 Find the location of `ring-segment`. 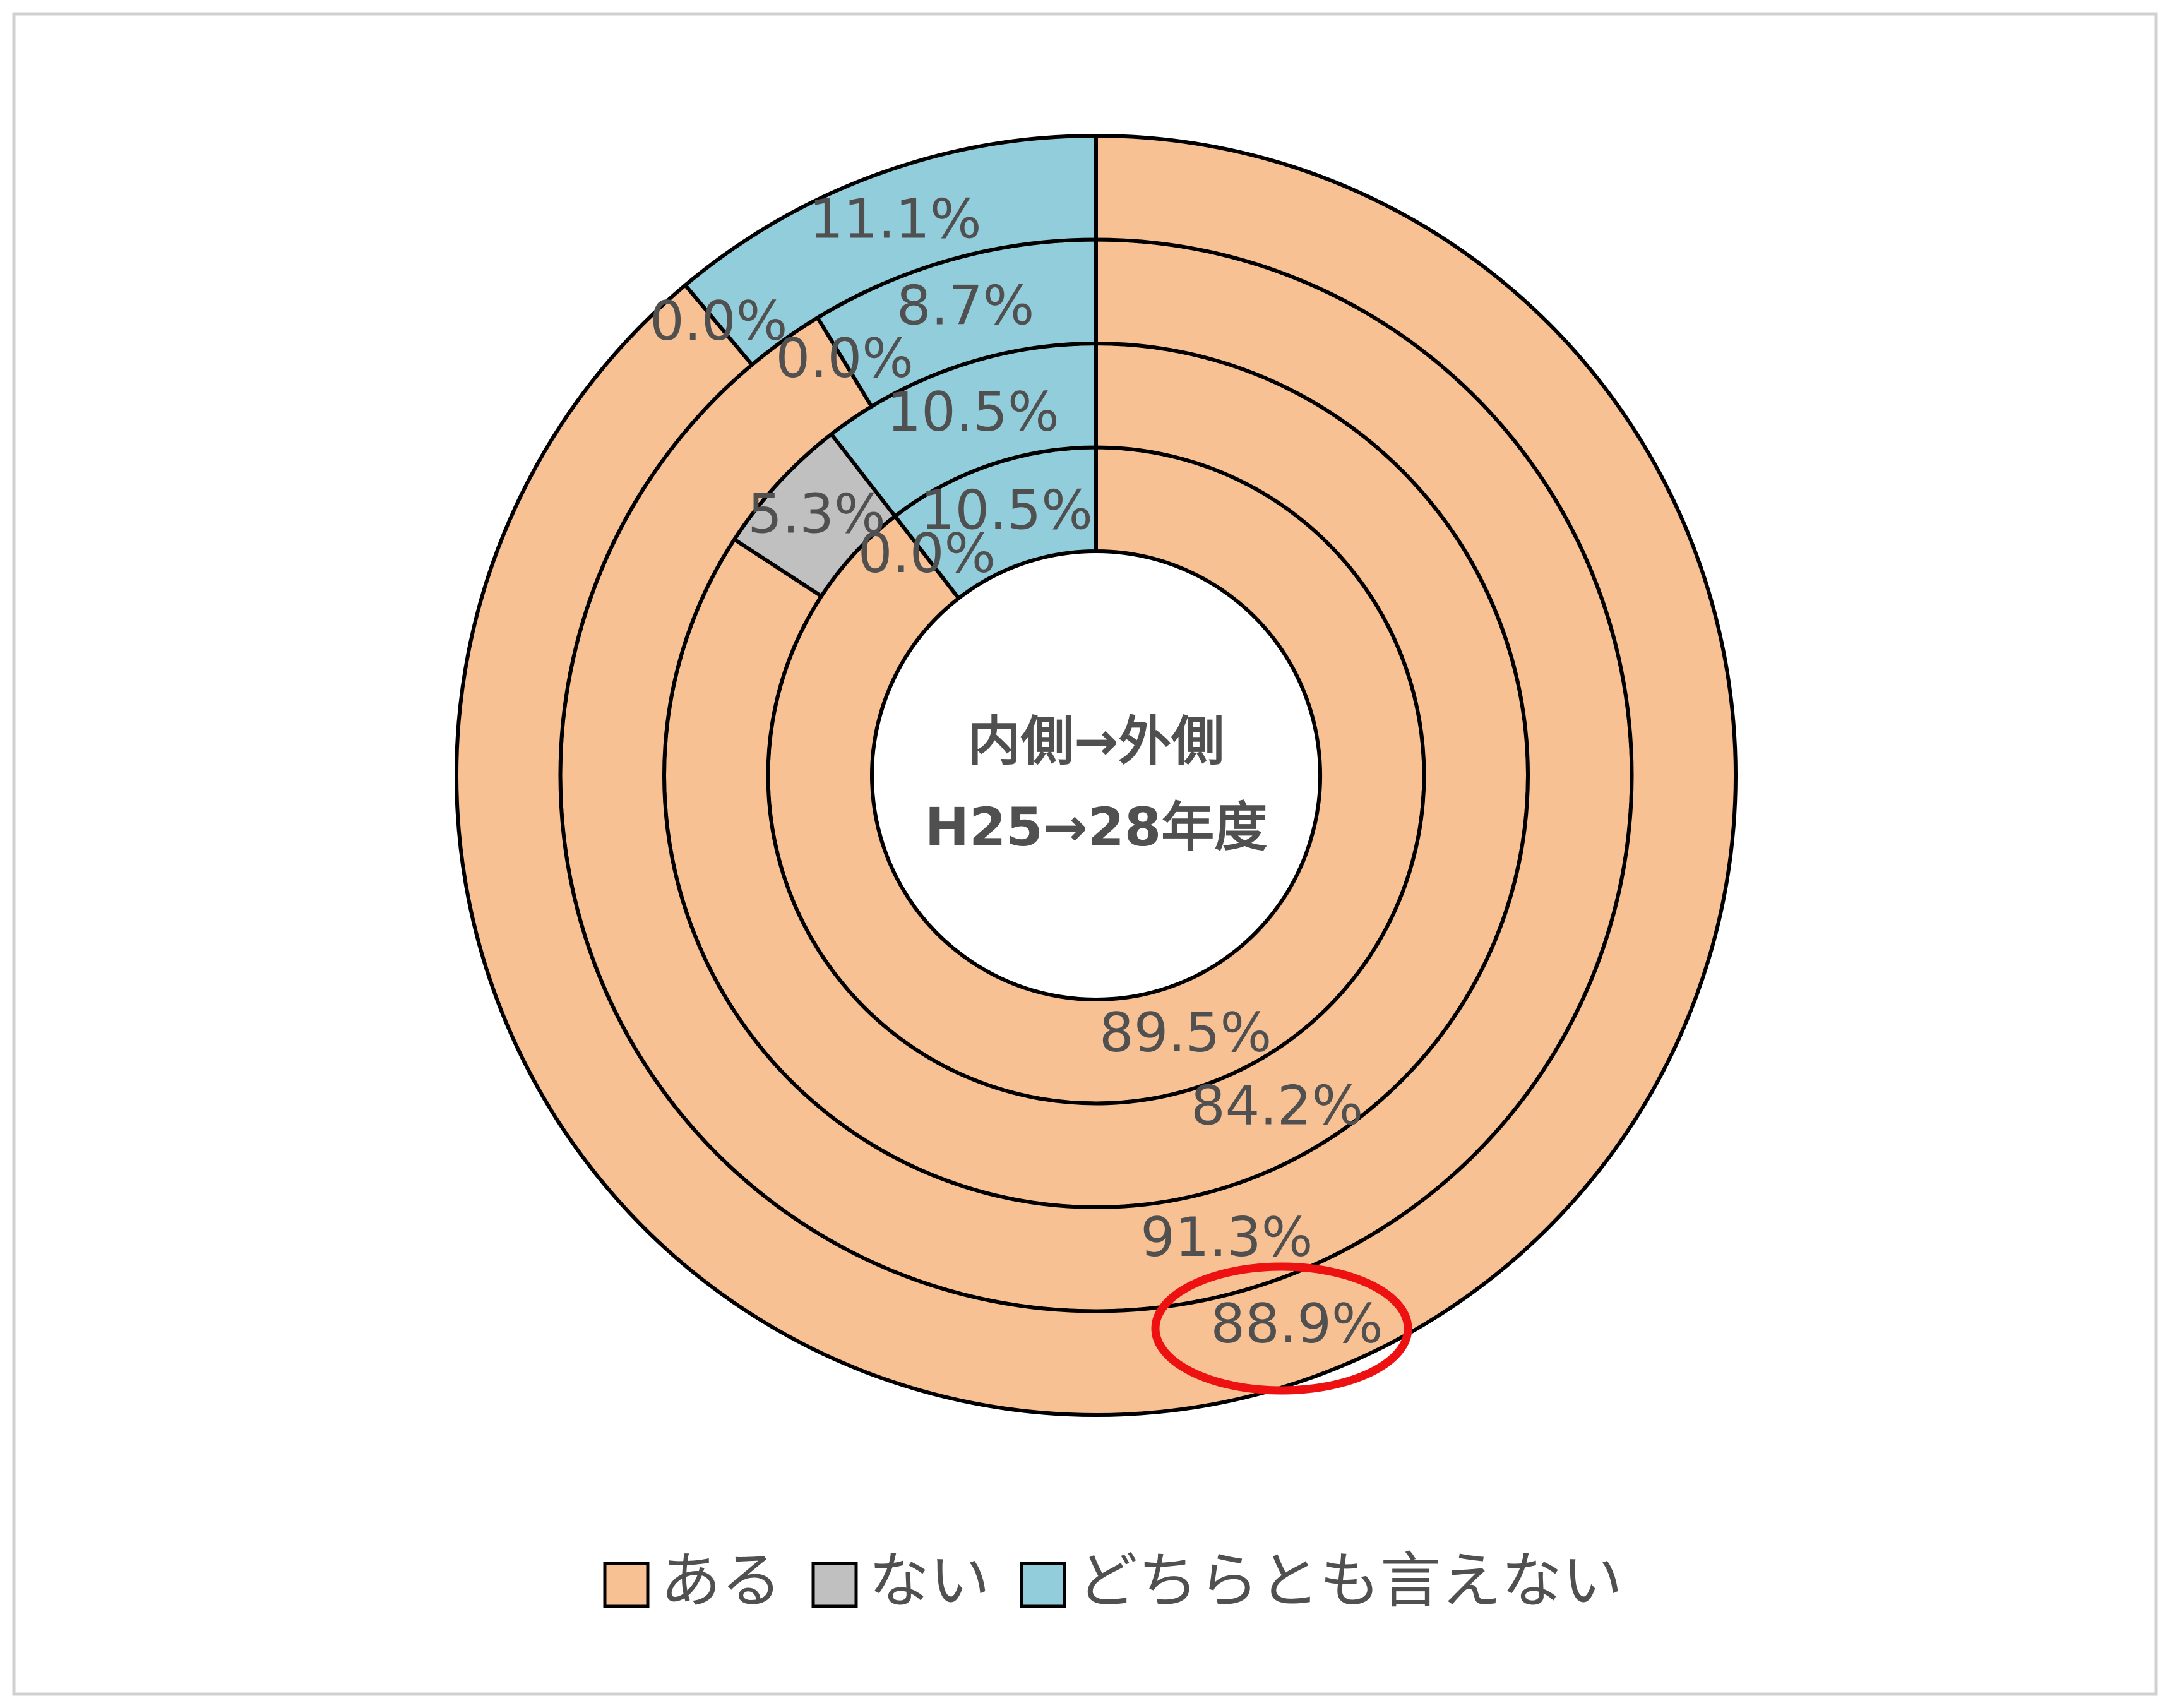

ring-segment is located at coordinates (891, 250).